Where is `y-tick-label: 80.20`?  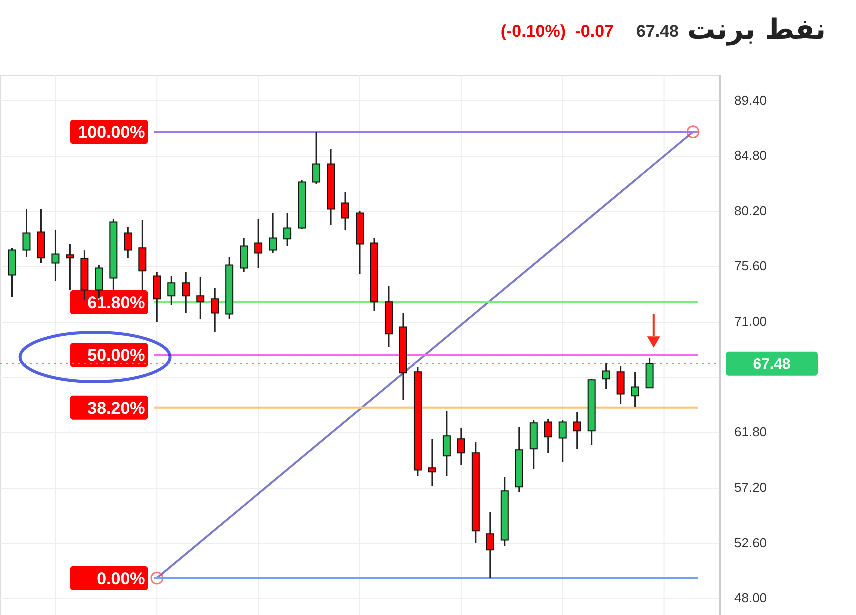
y-tick-label: 80.20 is located at coordinates (751, 210).